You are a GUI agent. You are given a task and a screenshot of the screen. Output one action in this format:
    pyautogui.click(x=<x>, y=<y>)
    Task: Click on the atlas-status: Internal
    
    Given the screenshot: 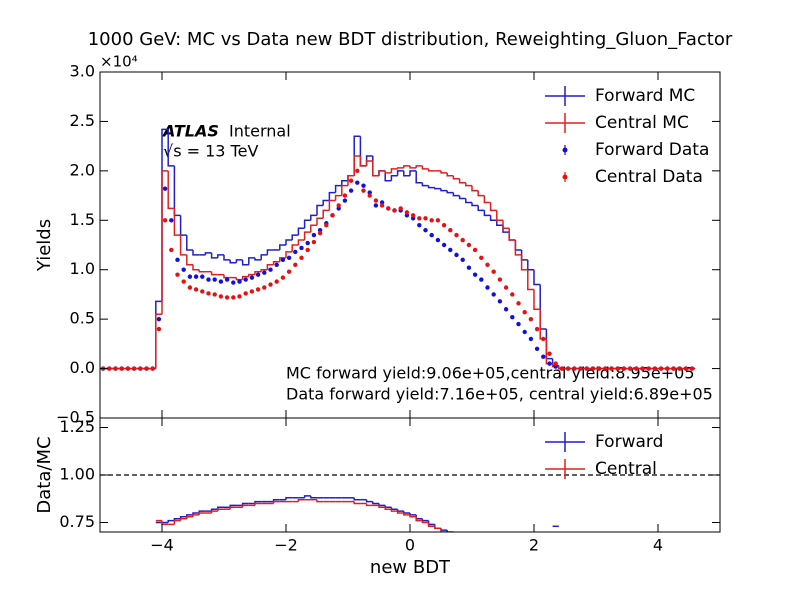 What is the action you would take?
    pyautogui.click(x=260, y=131)
    